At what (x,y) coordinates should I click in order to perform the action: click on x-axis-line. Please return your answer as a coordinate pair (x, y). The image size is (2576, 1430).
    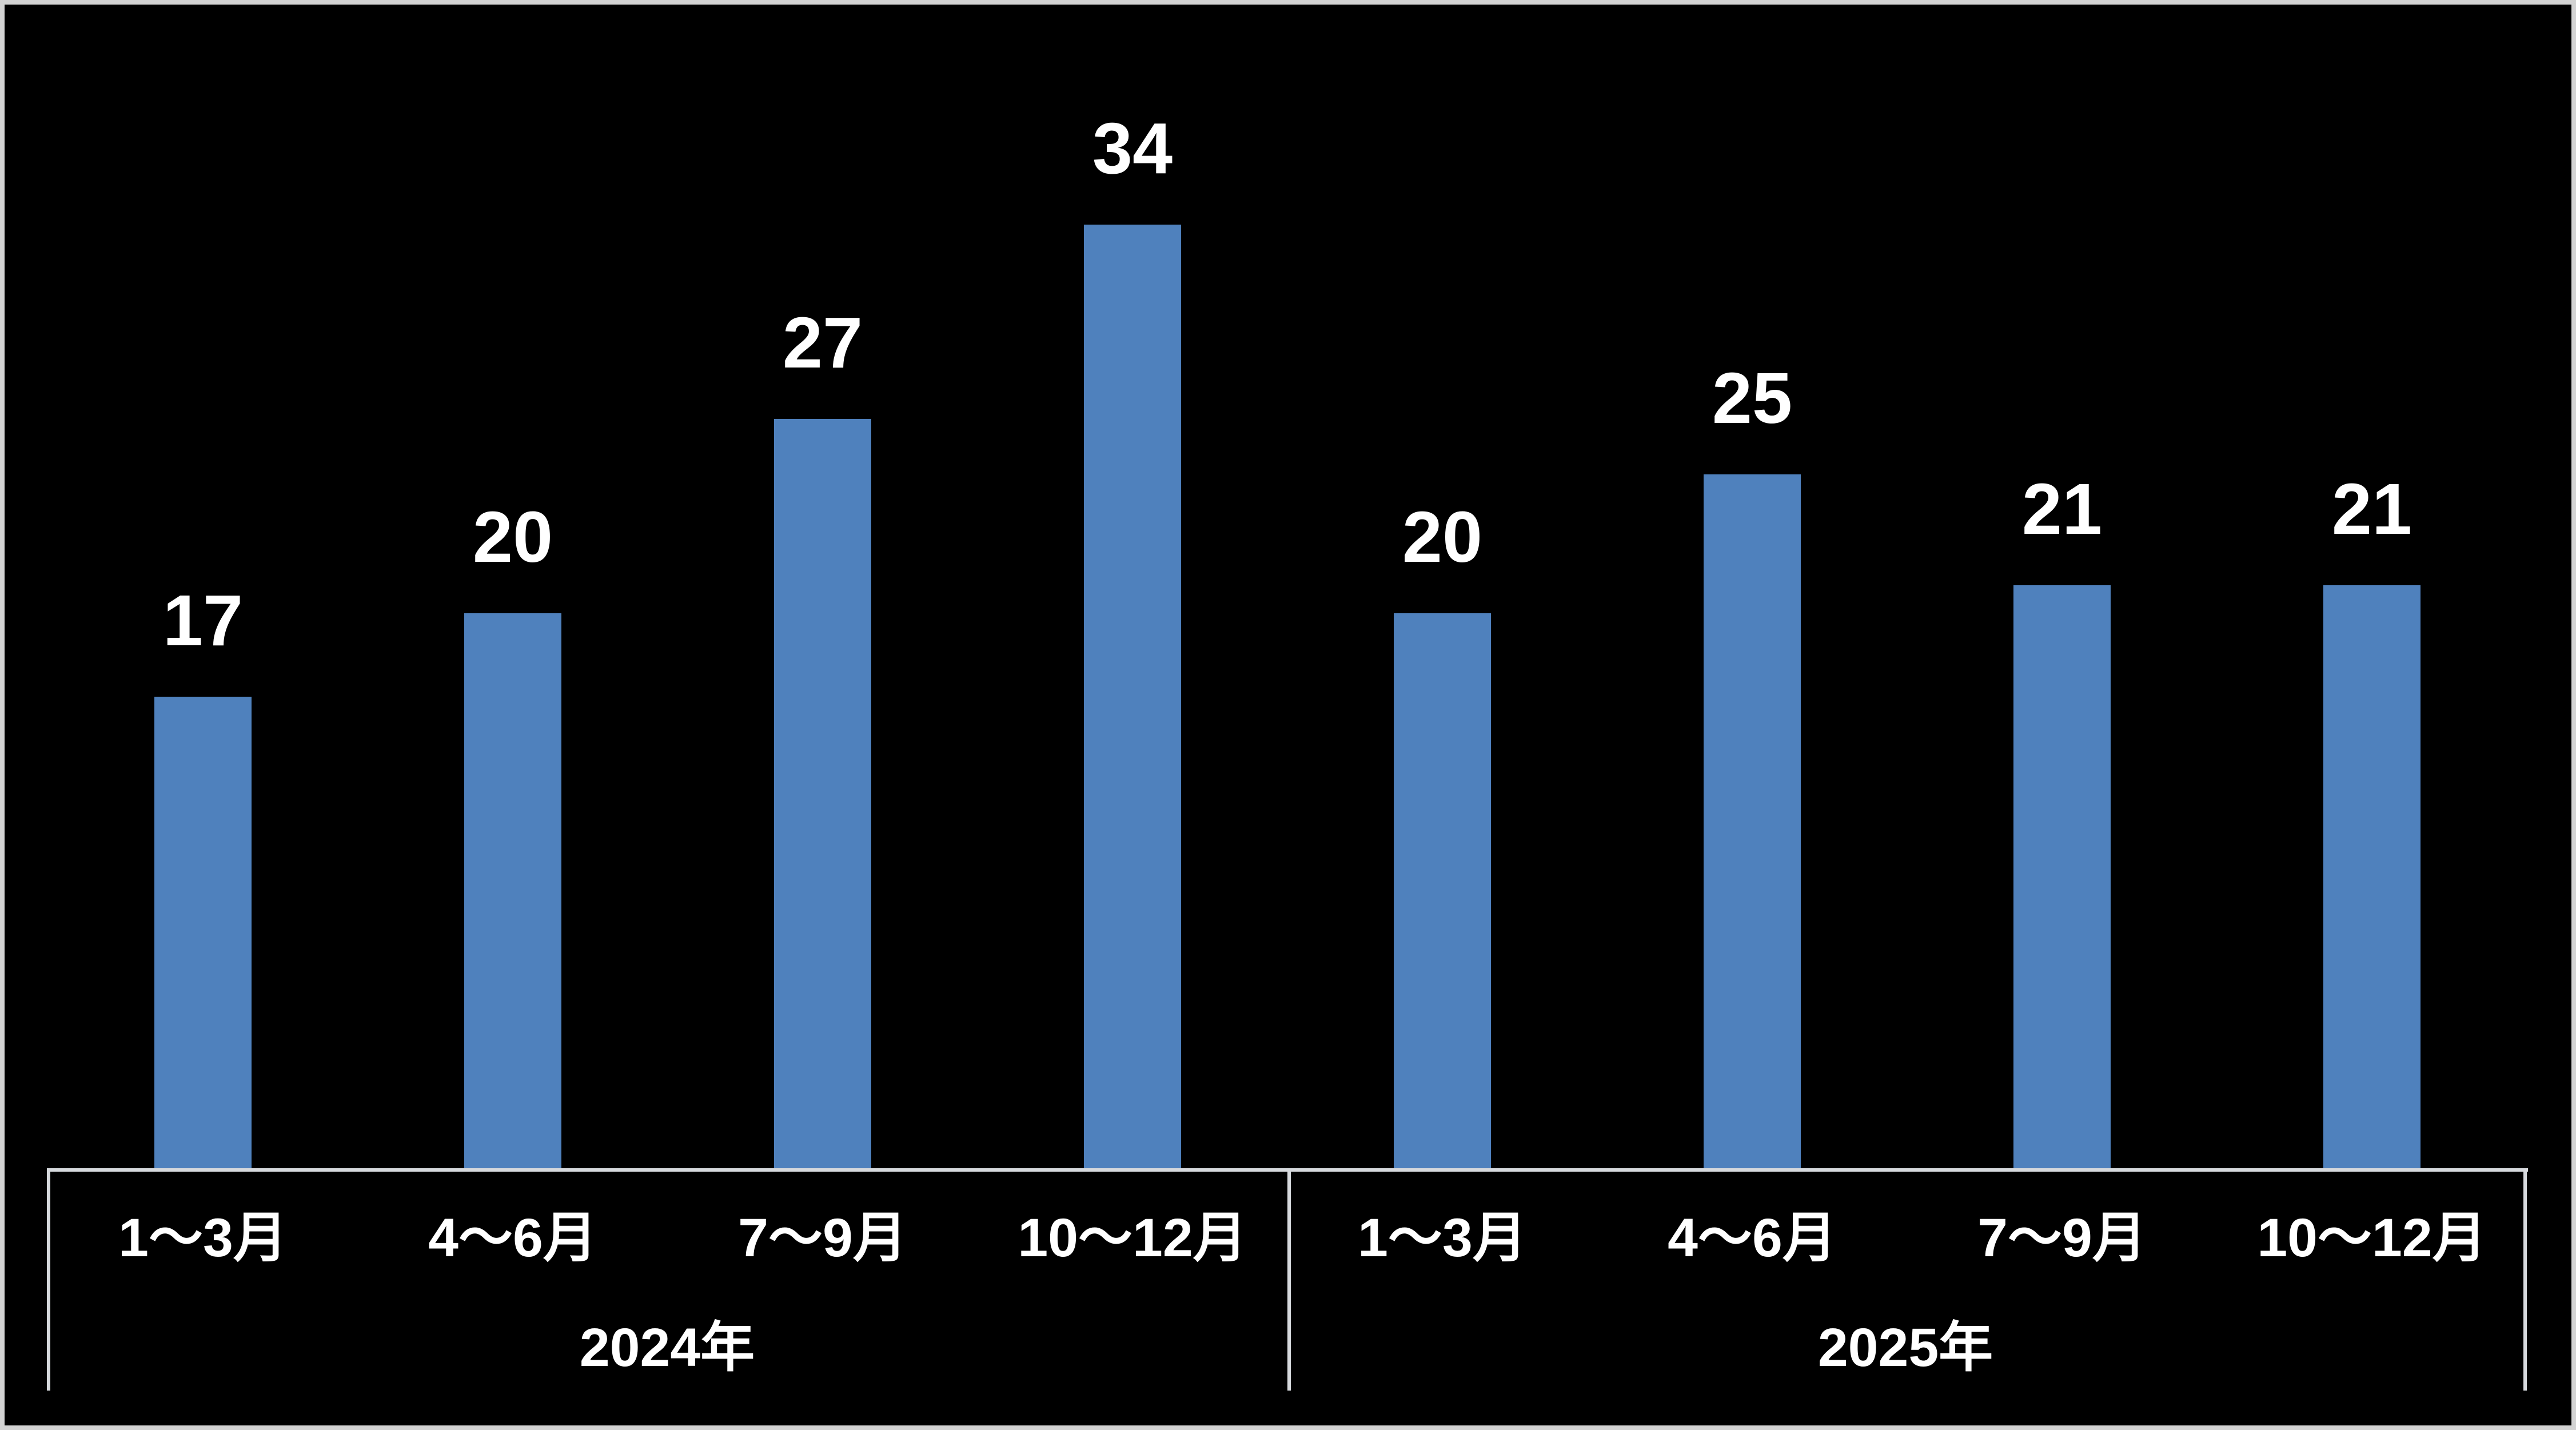
    Looking at the image, I should click on (1287, 1170).